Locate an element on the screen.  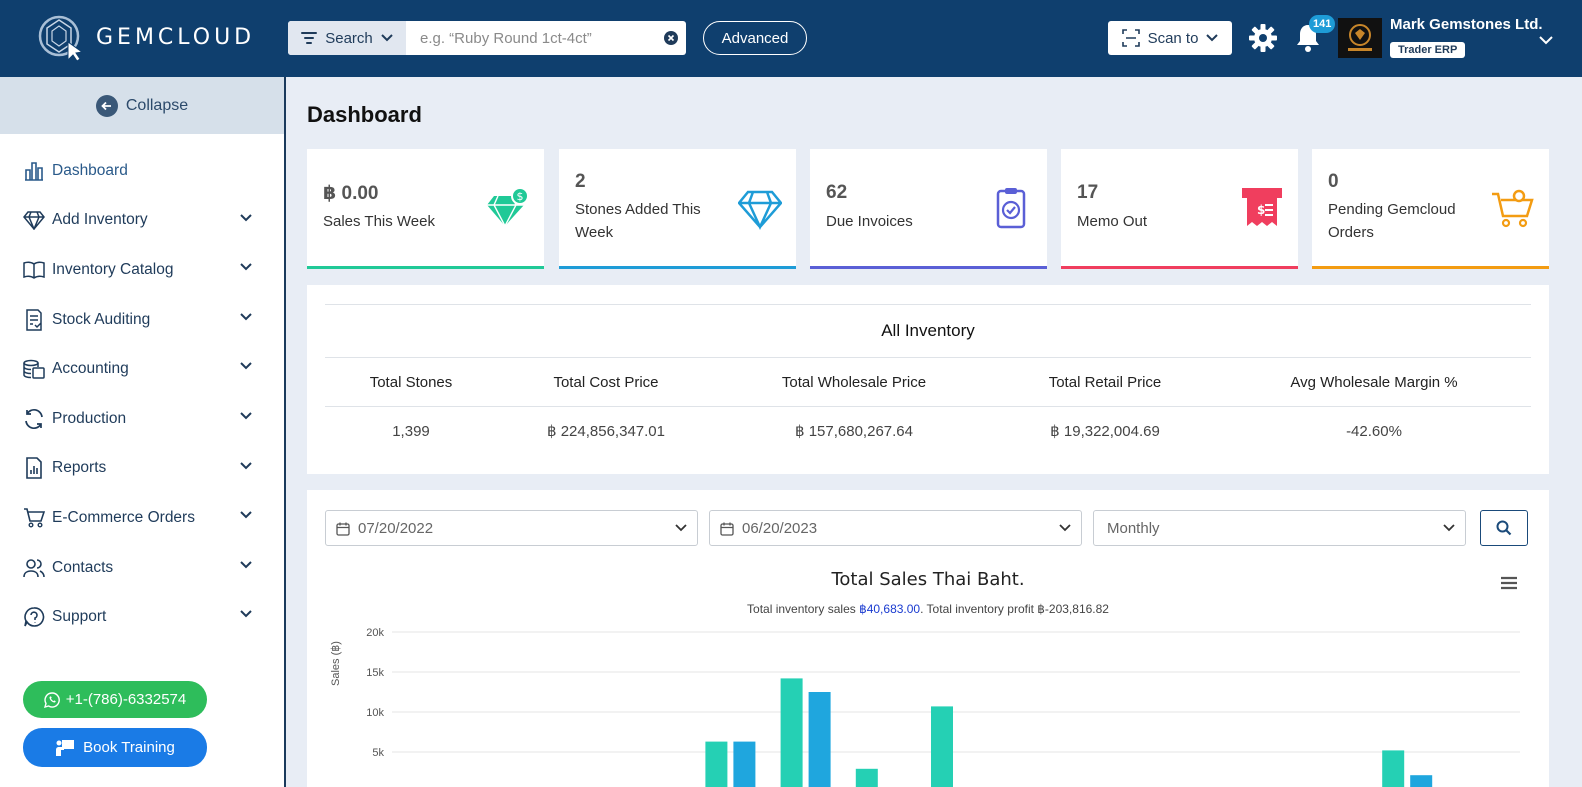
pending-orders-card: 0 Pending Gemcloud Orders is located at coordinates (1430, 209).